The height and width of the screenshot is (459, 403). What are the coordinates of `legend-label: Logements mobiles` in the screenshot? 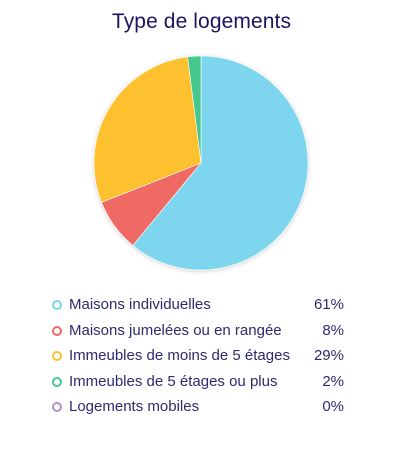 It's located at (134, 406).